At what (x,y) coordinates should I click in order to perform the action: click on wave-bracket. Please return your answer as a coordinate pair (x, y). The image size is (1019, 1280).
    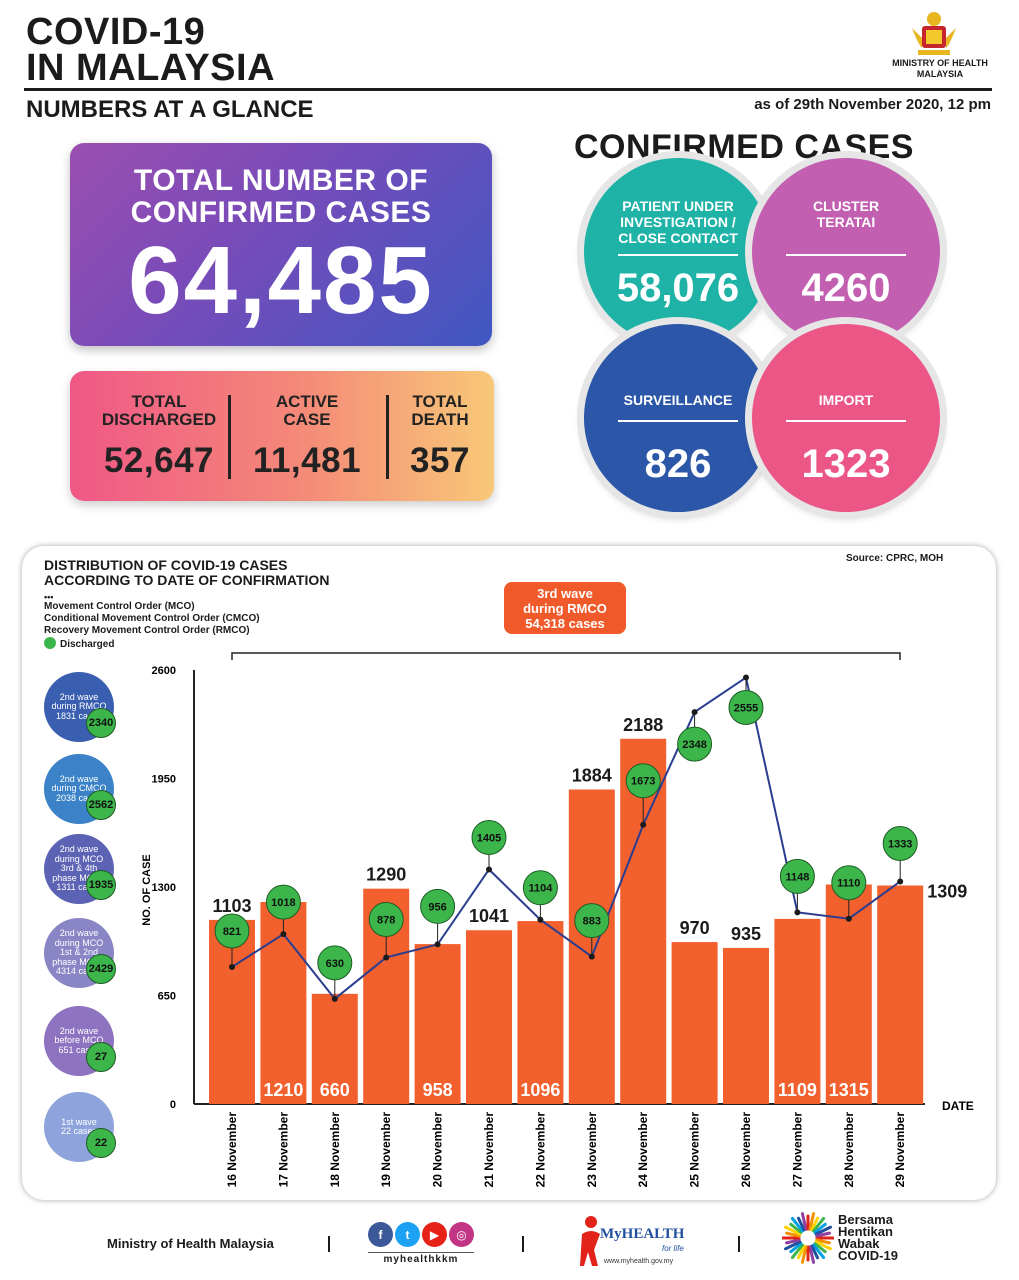
    Looking at the image, I should click on (566, 656).